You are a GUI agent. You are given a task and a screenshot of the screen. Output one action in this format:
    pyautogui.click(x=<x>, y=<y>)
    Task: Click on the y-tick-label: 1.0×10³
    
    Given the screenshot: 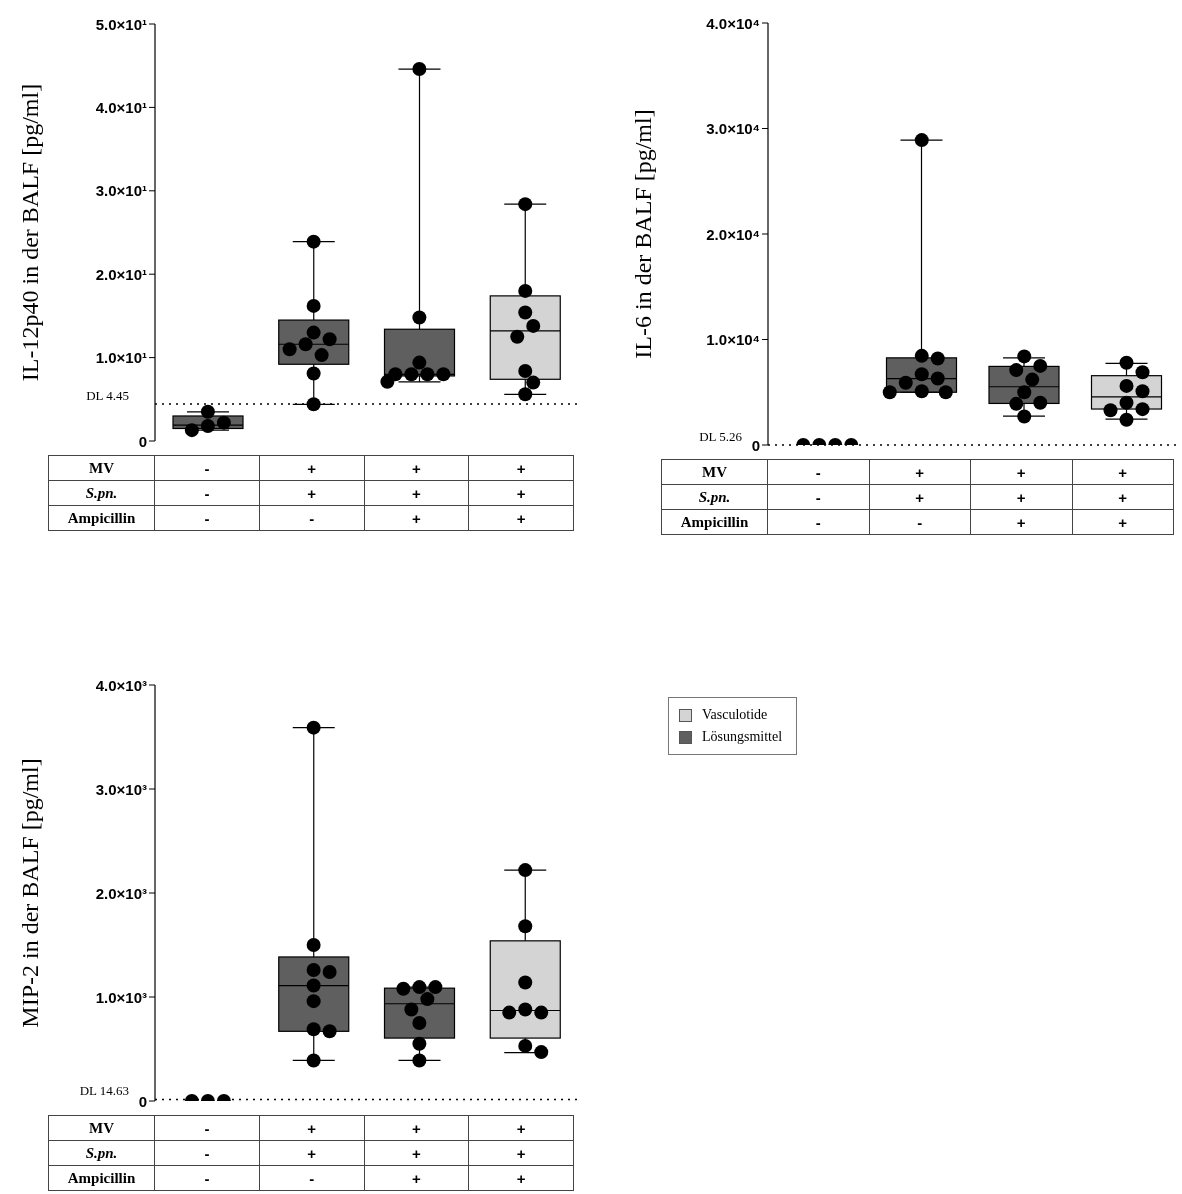 What is the action you would take?
    pyautogui.click(x=121, y=997)
    